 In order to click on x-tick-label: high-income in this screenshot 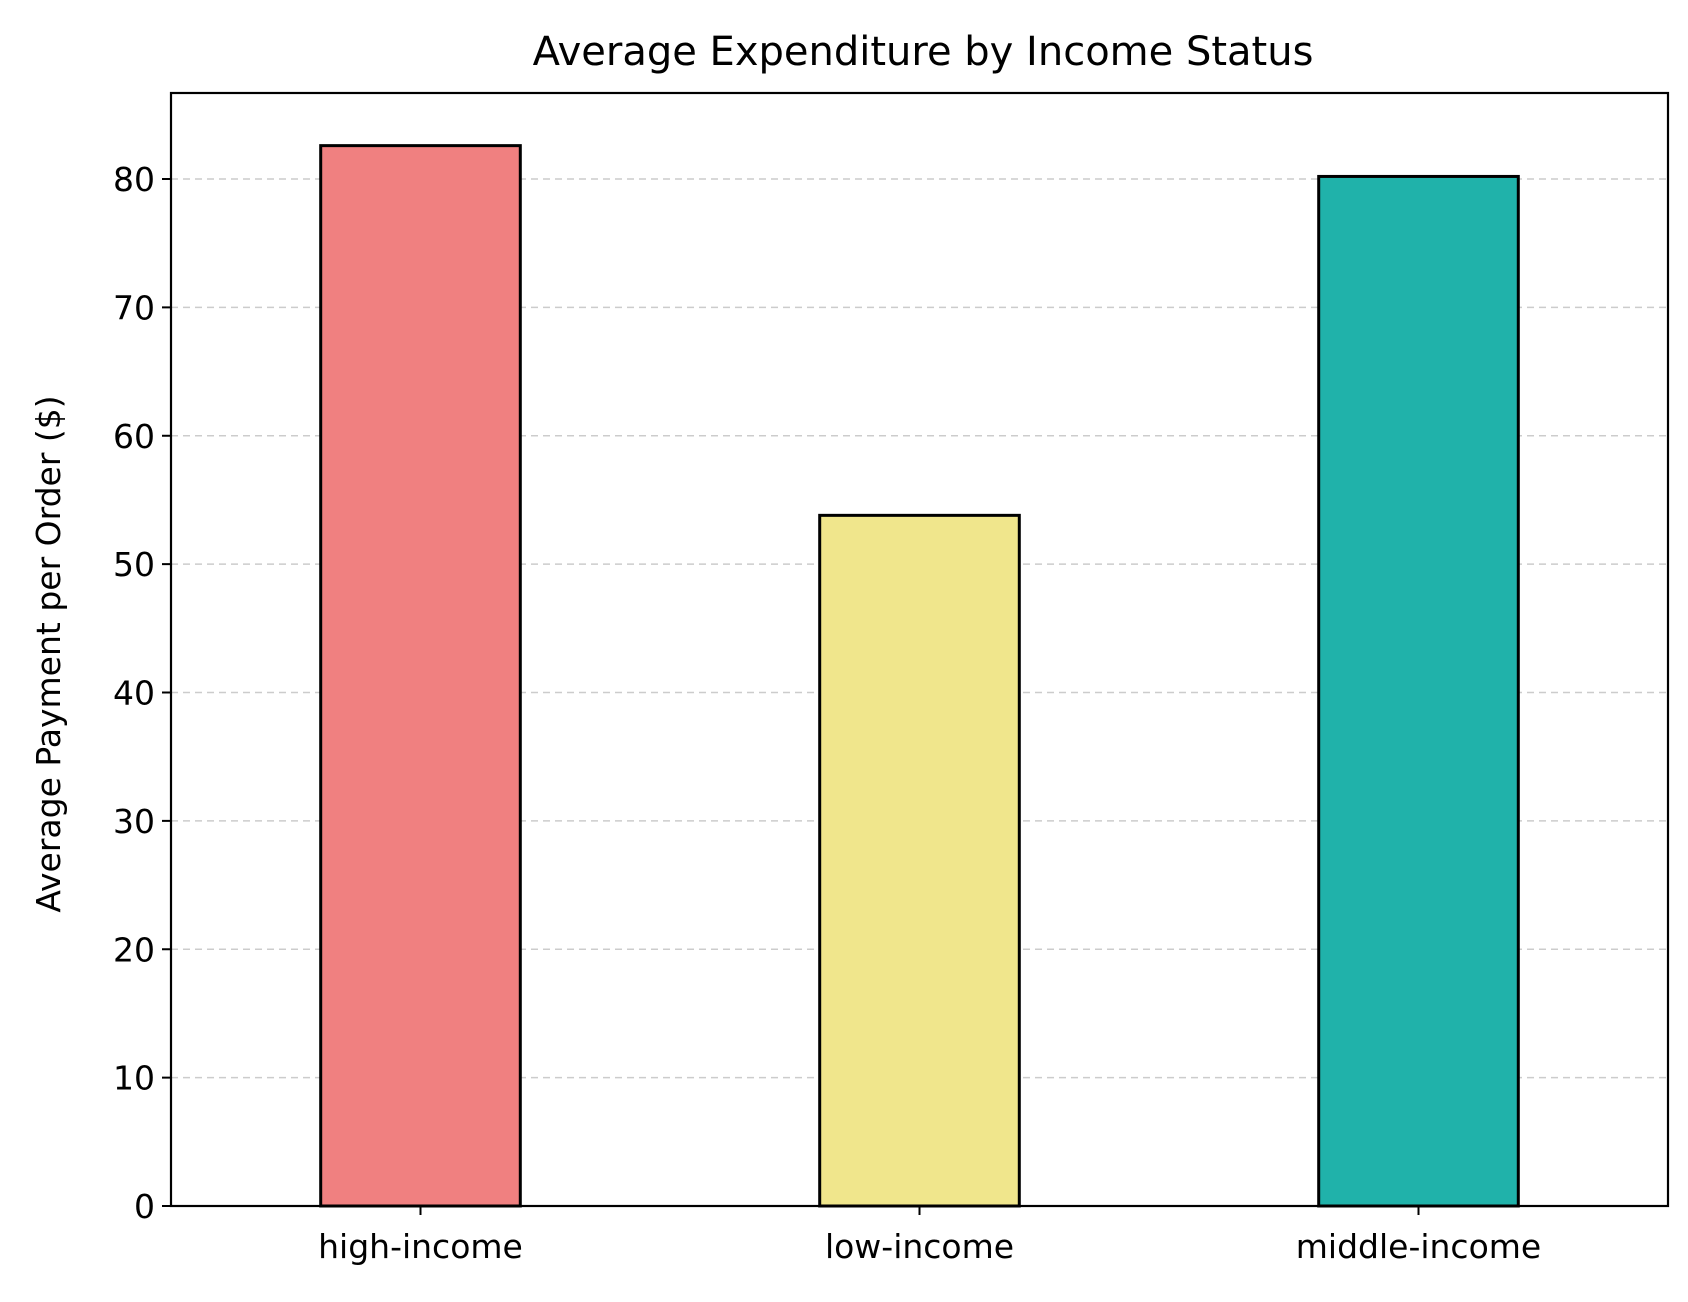, I will do `click(420, 1246)`.